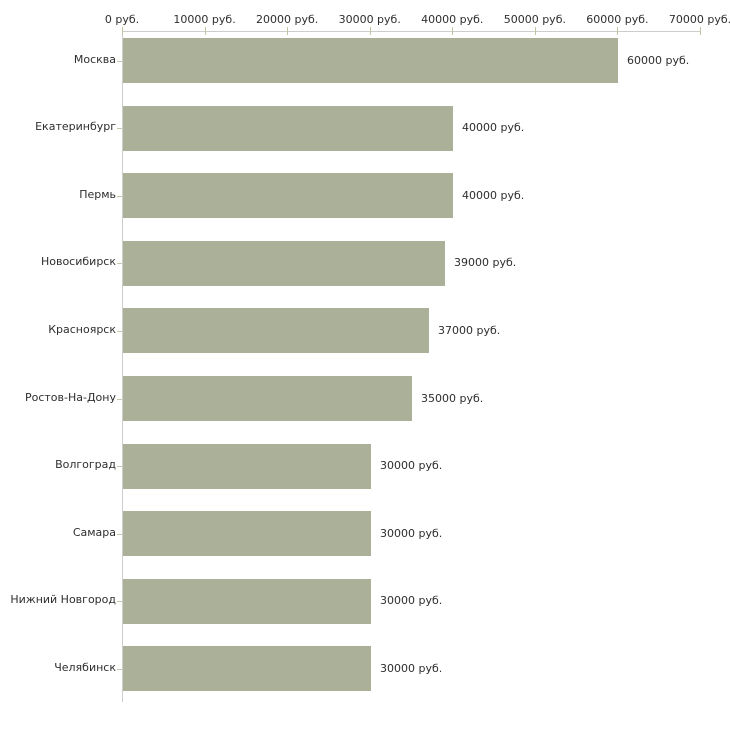 The width and height of the screenshot is (730, 730). What do you see at coordinates (469, 330) in the screenshot?
I see `bar-value-label: 37000 руб.` at bounding box center [469, 330].